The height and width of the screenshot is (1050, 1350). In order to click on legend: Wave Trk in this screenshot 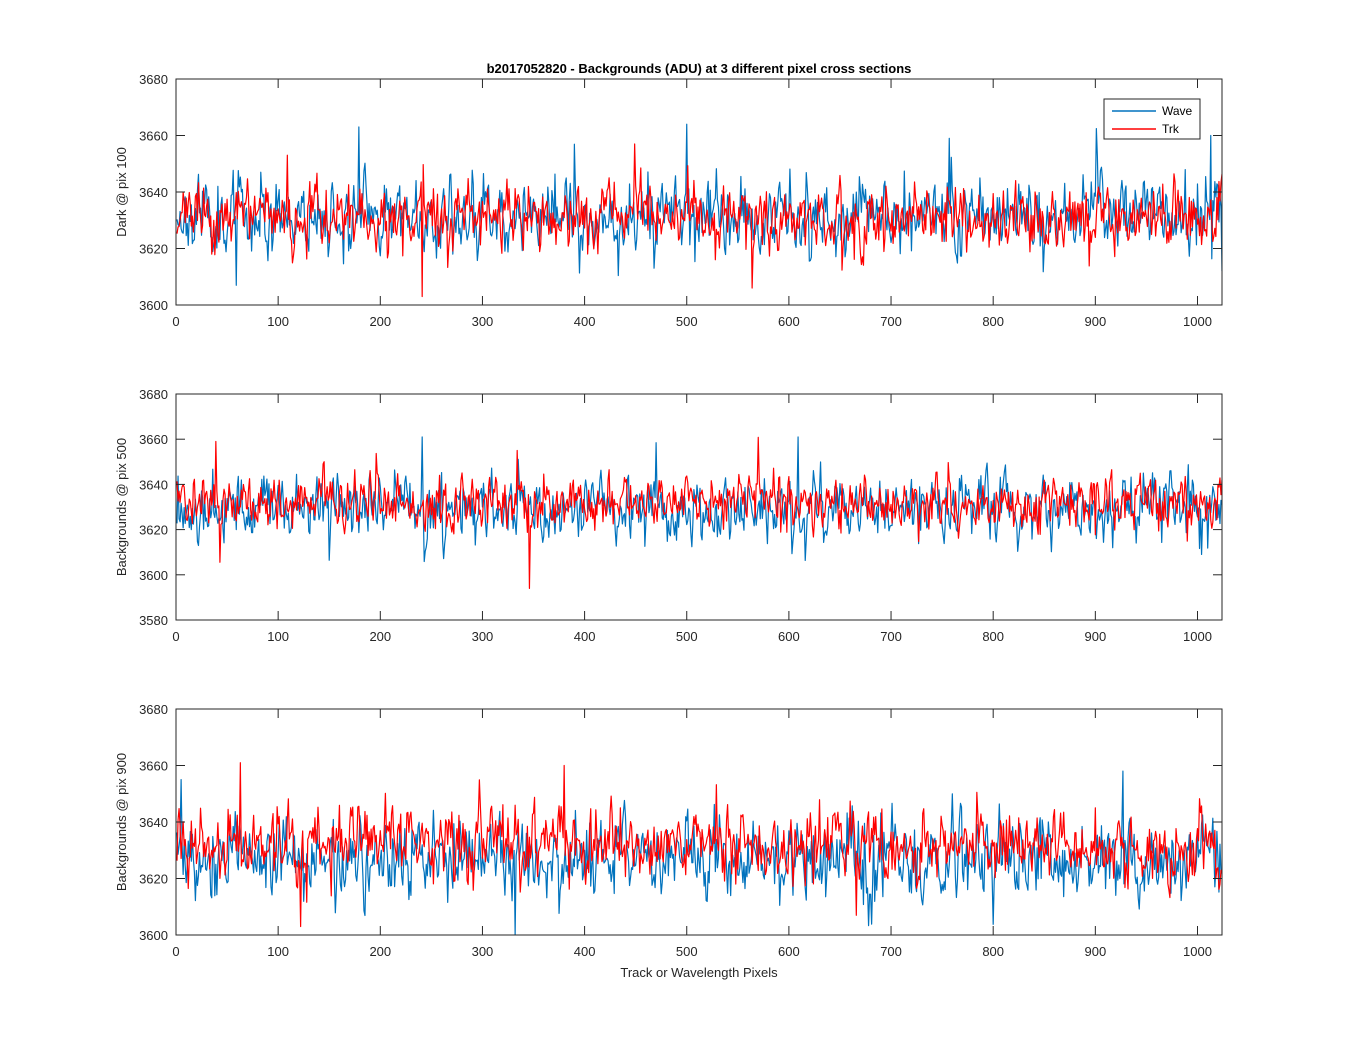, I will do `click(1152, 119)`.